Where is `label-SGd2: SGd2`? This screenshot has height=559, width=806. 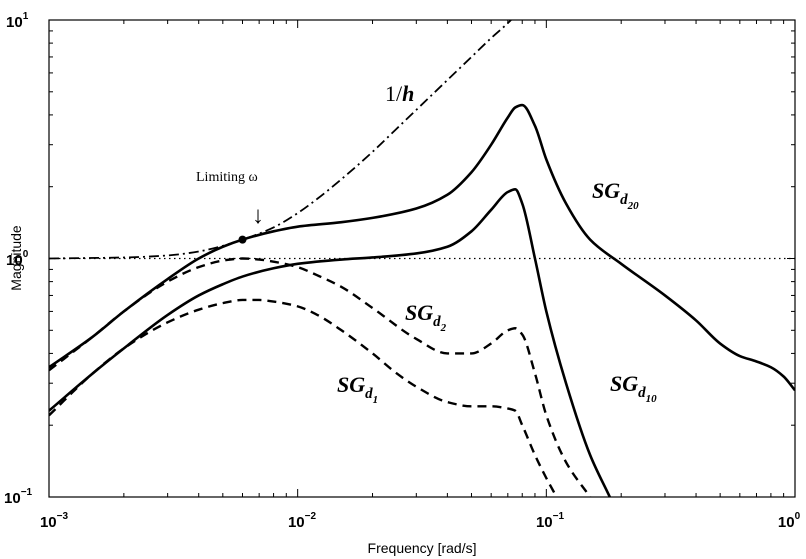 label-SGd2: SGd2 is located at coordinates (426, 317).